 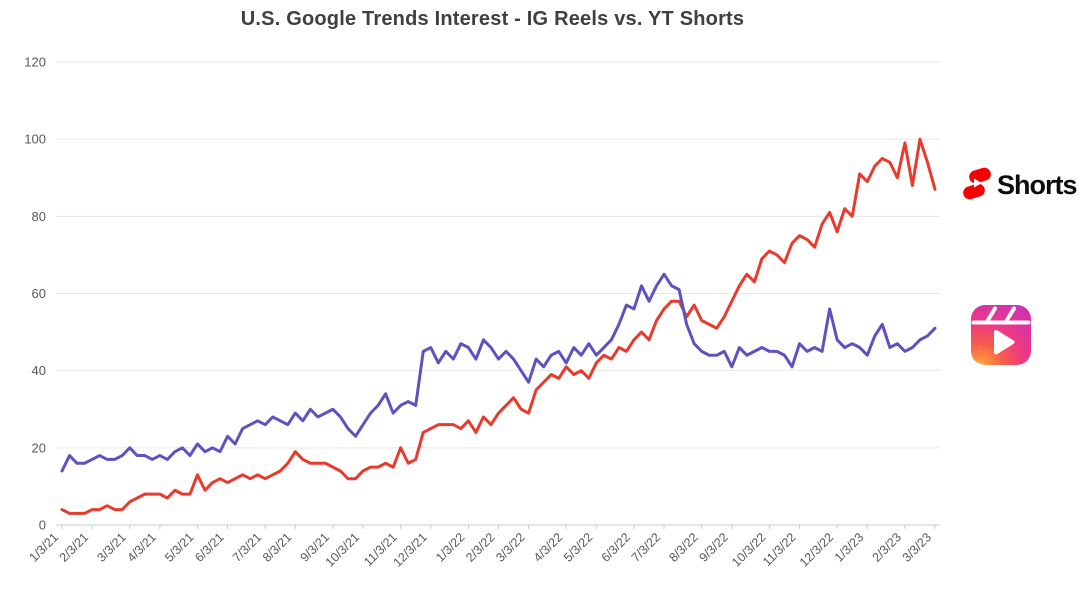 I want to click on svg-text: 7/3/22, so click(x=646, y=547).